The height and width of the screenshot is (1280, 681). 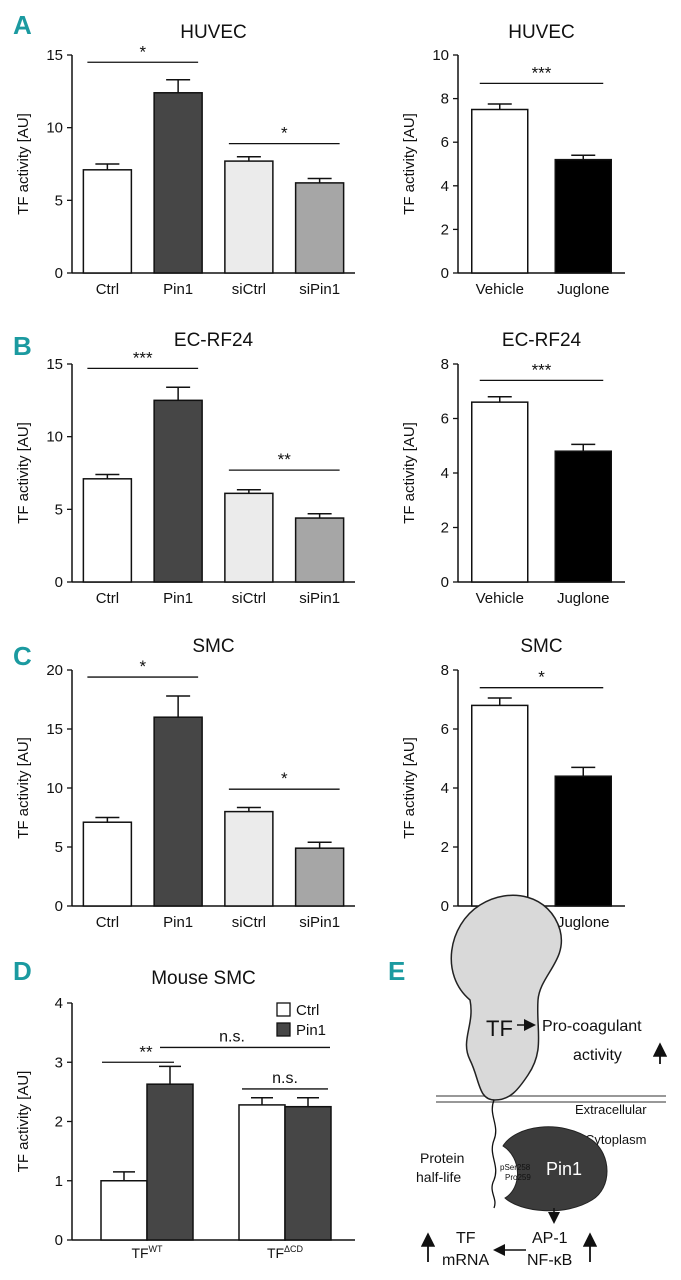 I want to click on x-tick-label-b-left: siPin1, so click(x=319, y=598).